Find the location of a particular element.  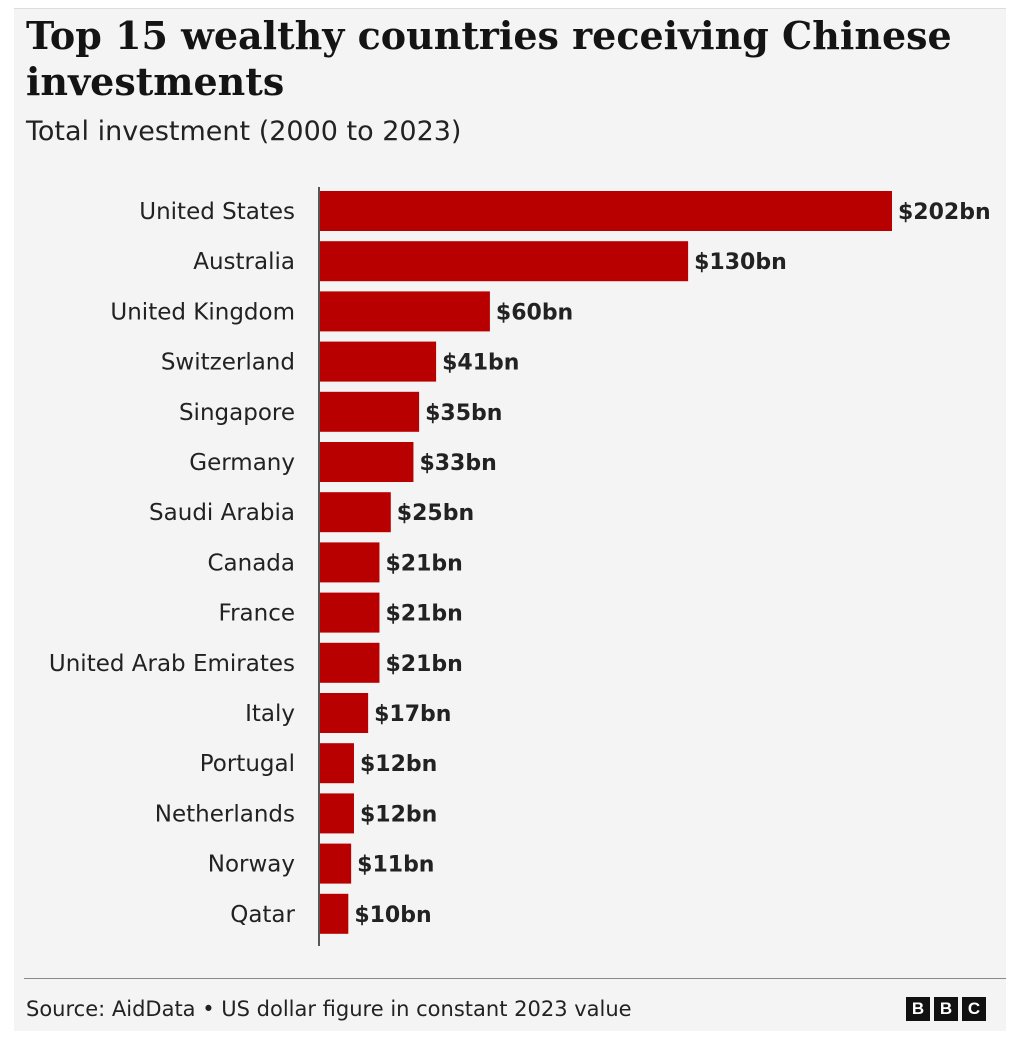

value-label: $25bn is located at coordinates (435, 513).